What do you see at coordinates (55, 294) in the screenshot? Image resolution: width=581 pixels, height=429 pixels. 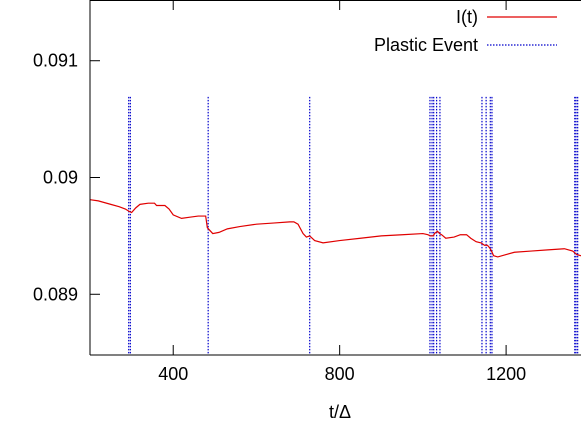 I see `y-tick-label: 0.089` at bounding box center [55, 294].